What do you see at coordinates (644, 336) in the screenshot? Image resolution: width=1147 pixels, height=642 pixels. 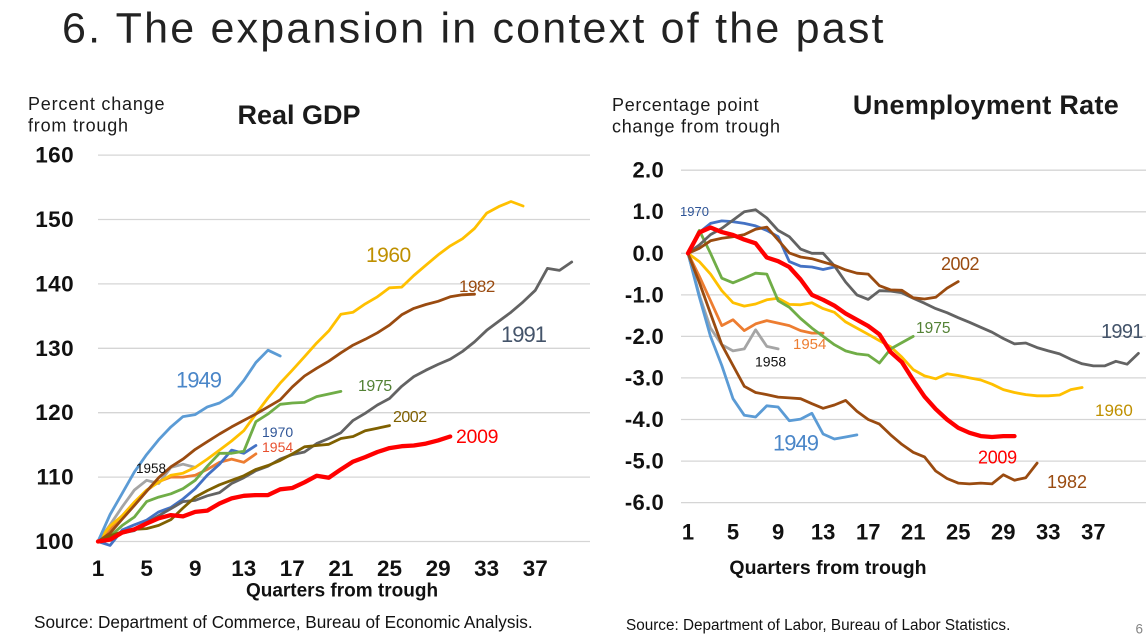 I see `svg-text: -2.0` at bounding box center [644, 336].